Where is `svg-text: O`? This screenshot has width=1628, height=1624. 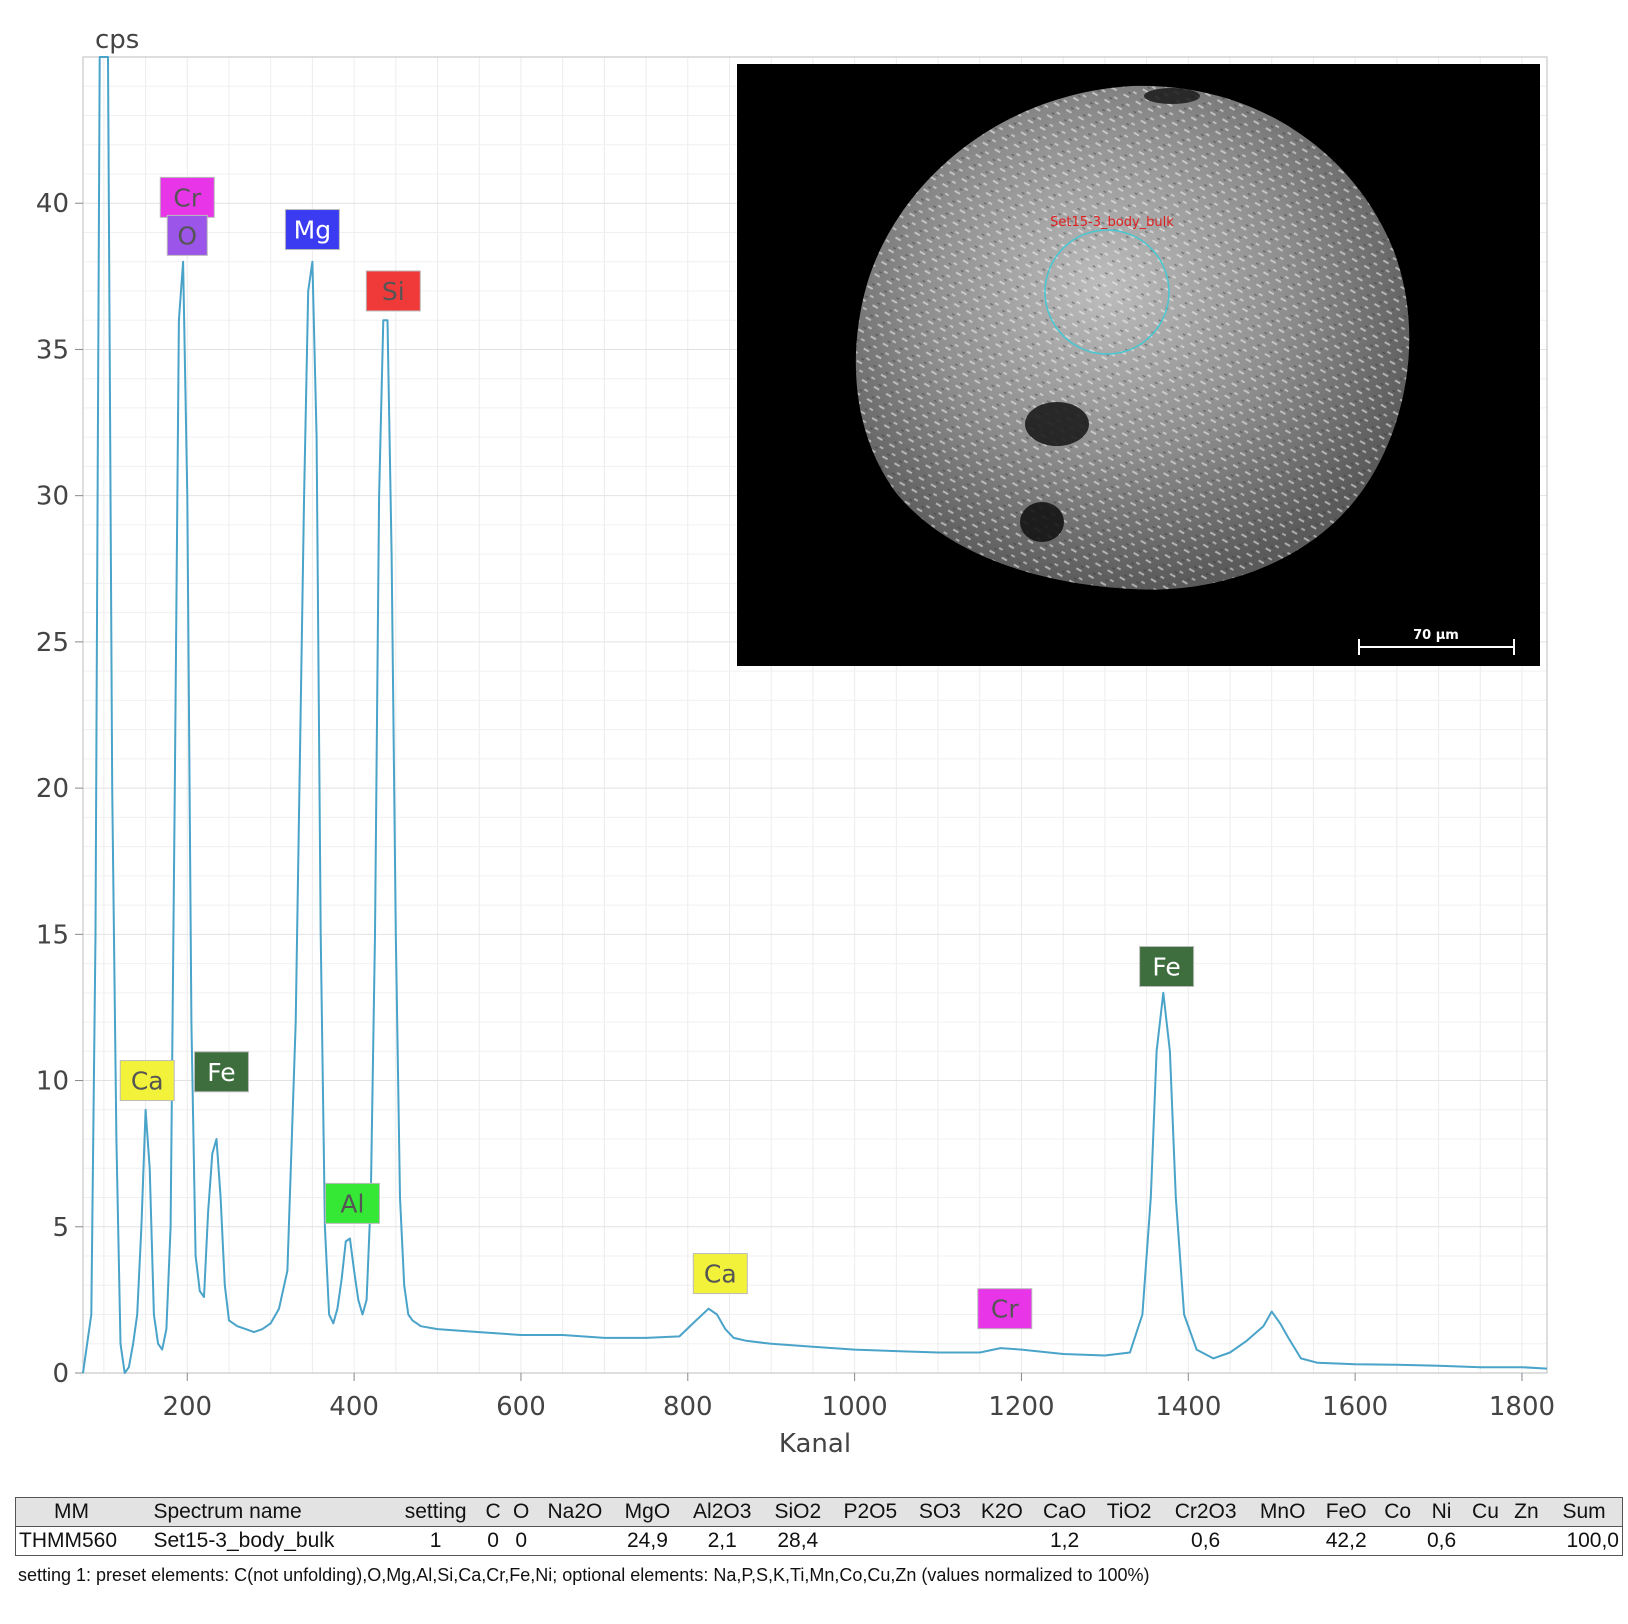 svg-text: O is located at coordinates (187, 235).